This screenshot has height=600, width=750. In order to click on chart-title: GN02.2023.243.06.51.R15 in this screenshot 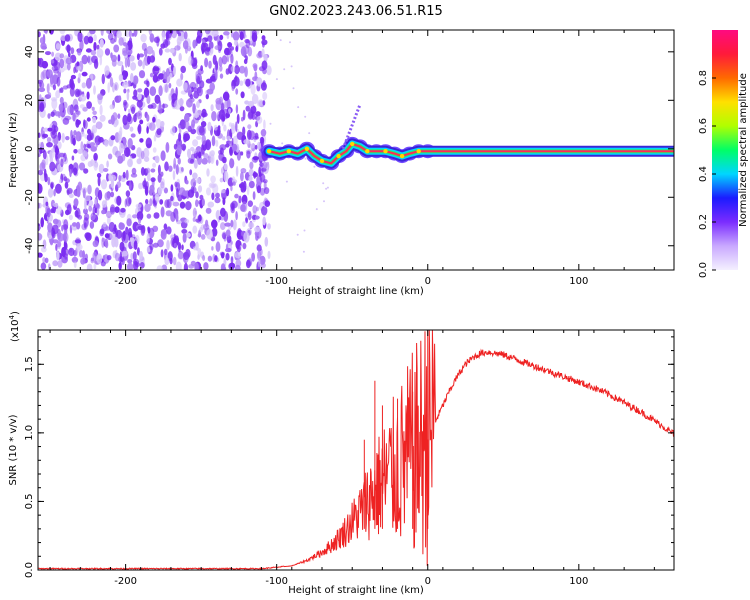, I will do `click(356, 11)`.